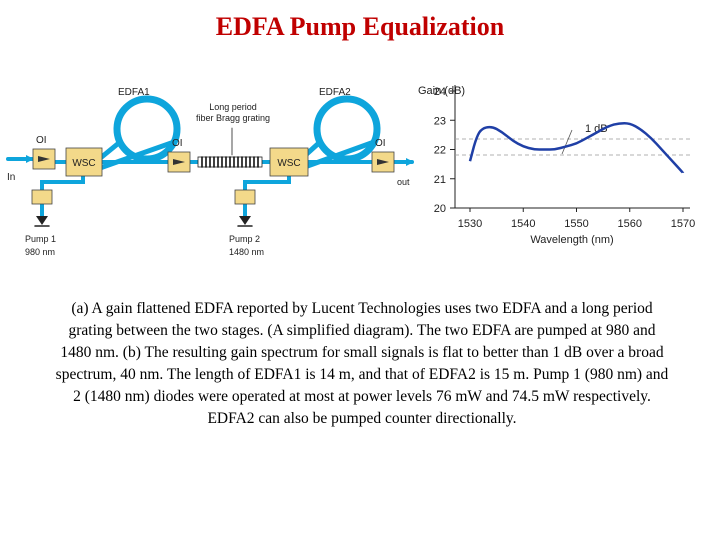  Describe the element at coordinates (584, 139) in the screenshot. I see `annotation: 1 dB` at that location.